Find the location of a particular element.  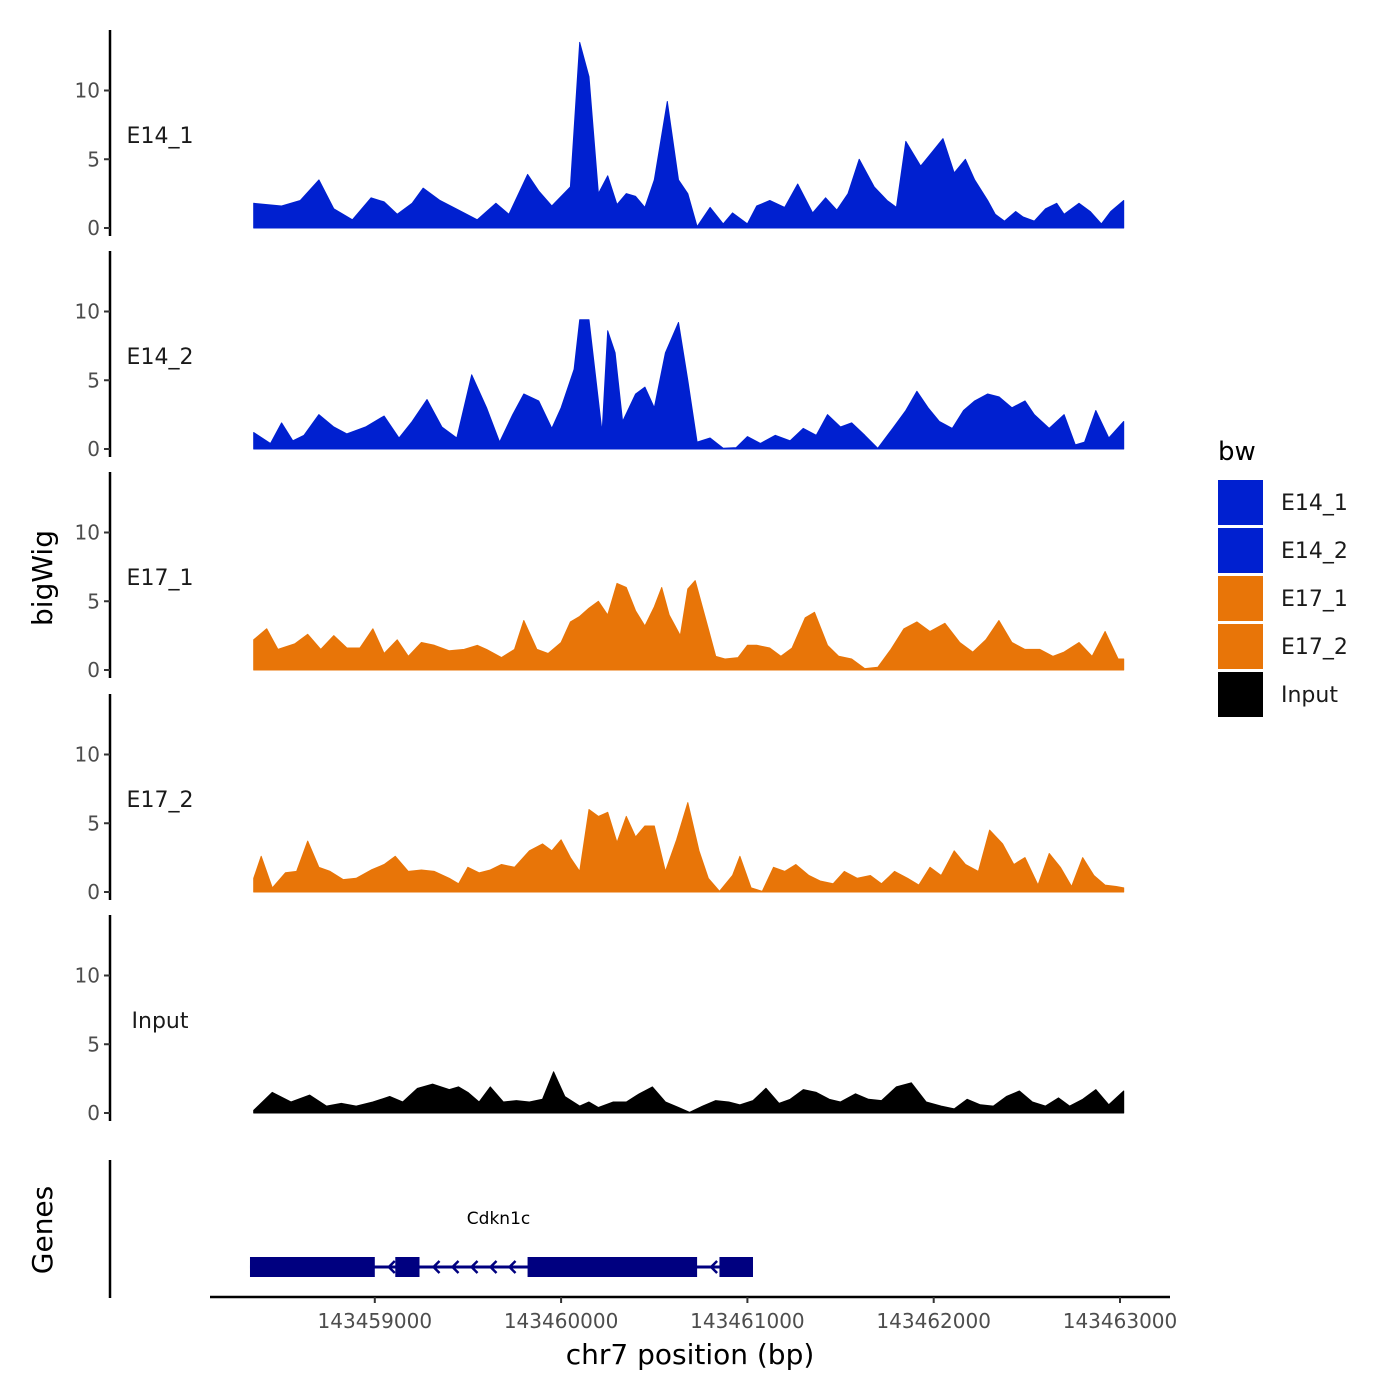

x-tick-label: 143461000 is located at coordinates (747, 1321).